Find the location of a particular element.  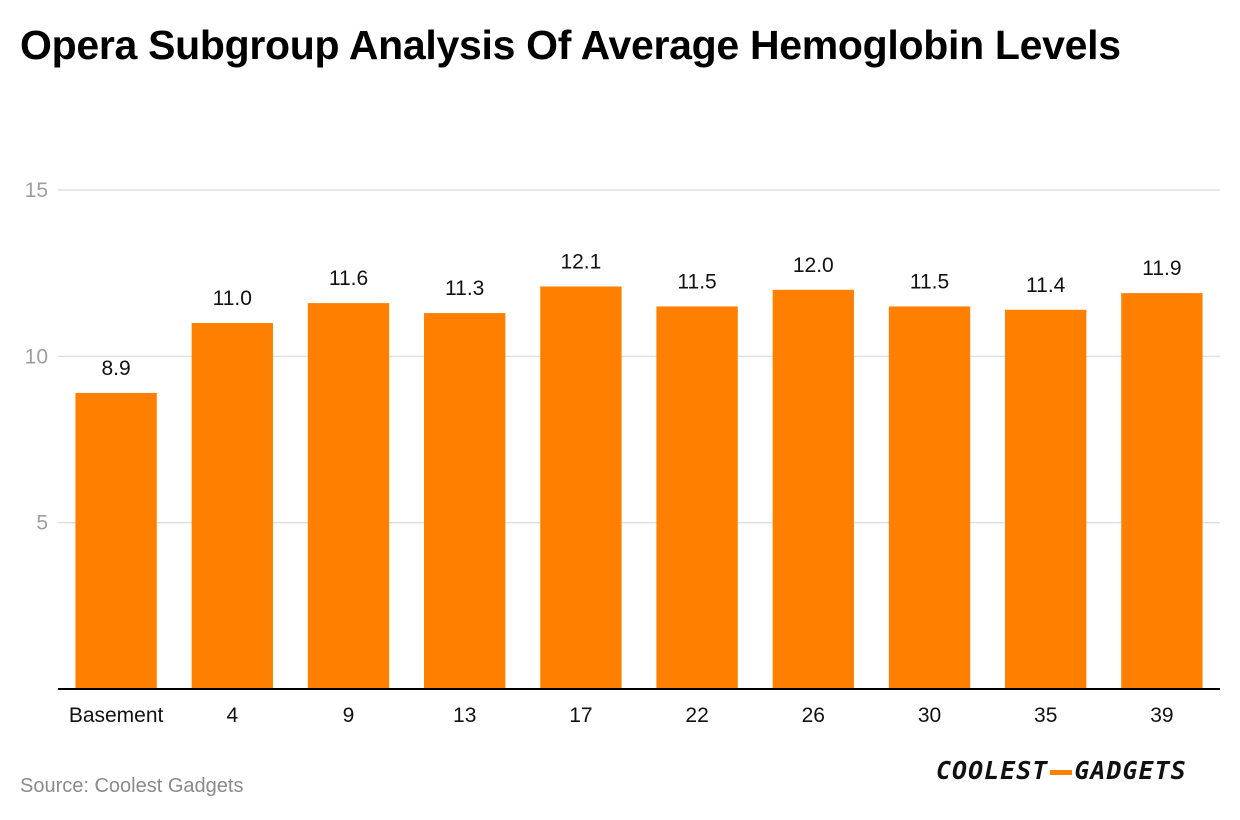

data-labels: 8.9 11.0 11.6 11.3 12.1 11.5 12.0 11.5 11.4 11.9 is located at coordinates (641, 314).